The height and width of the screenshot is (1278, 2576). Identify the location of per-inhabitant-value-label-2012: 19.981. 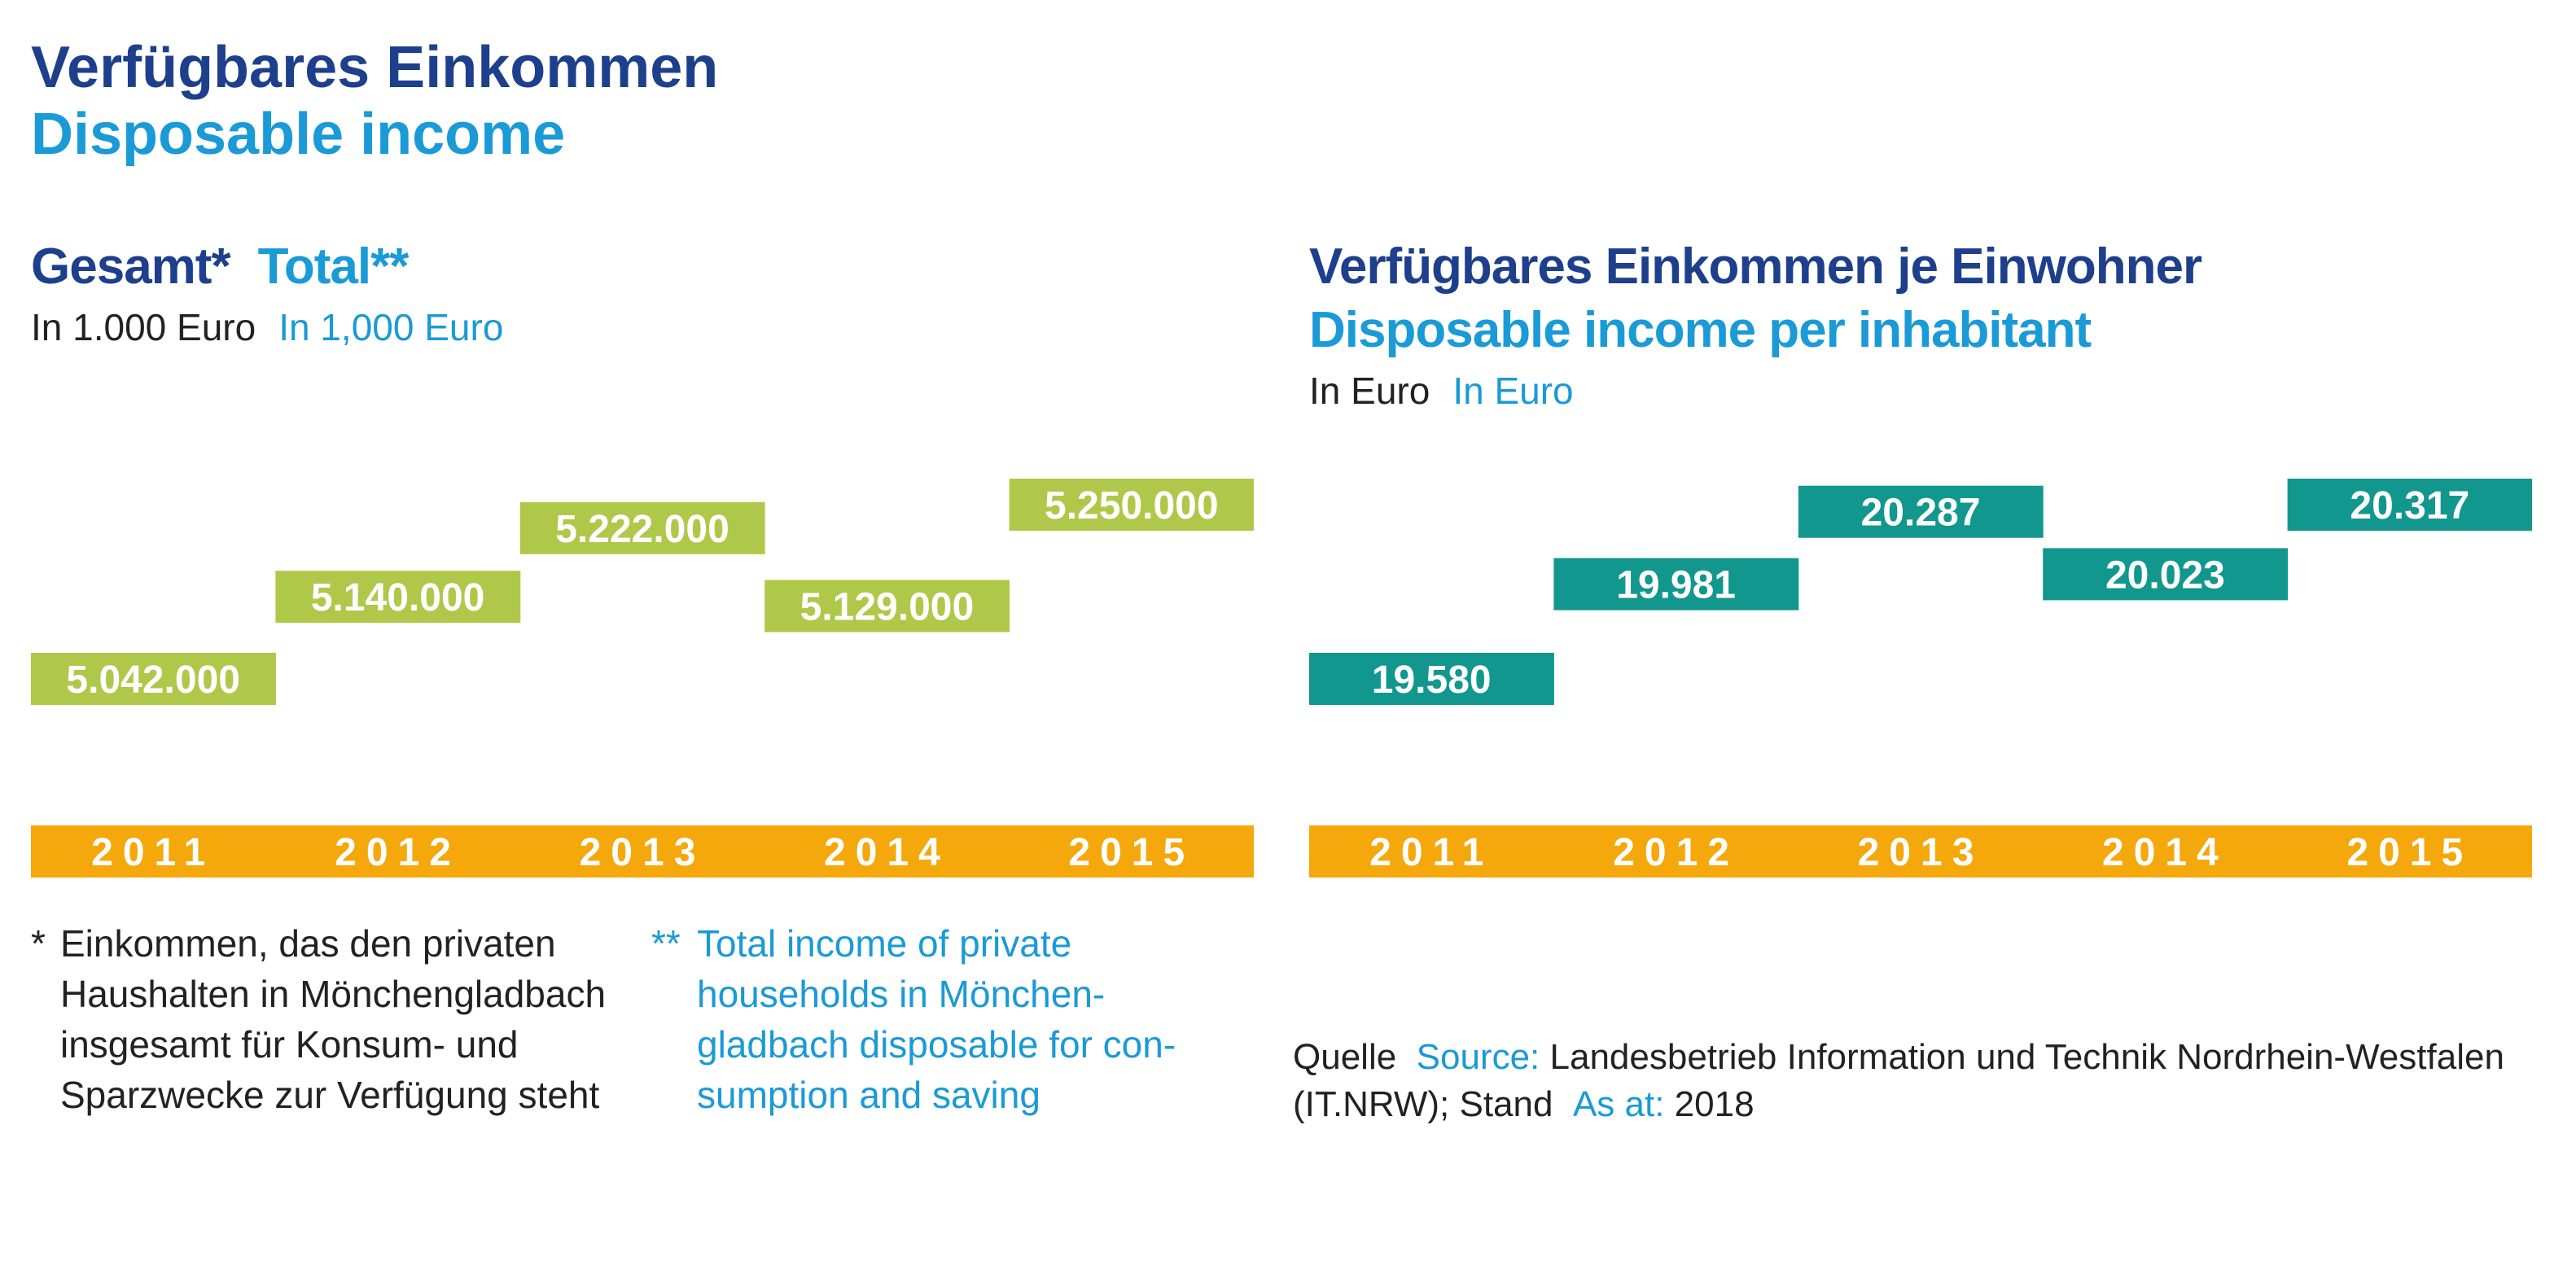
(1676, 585).